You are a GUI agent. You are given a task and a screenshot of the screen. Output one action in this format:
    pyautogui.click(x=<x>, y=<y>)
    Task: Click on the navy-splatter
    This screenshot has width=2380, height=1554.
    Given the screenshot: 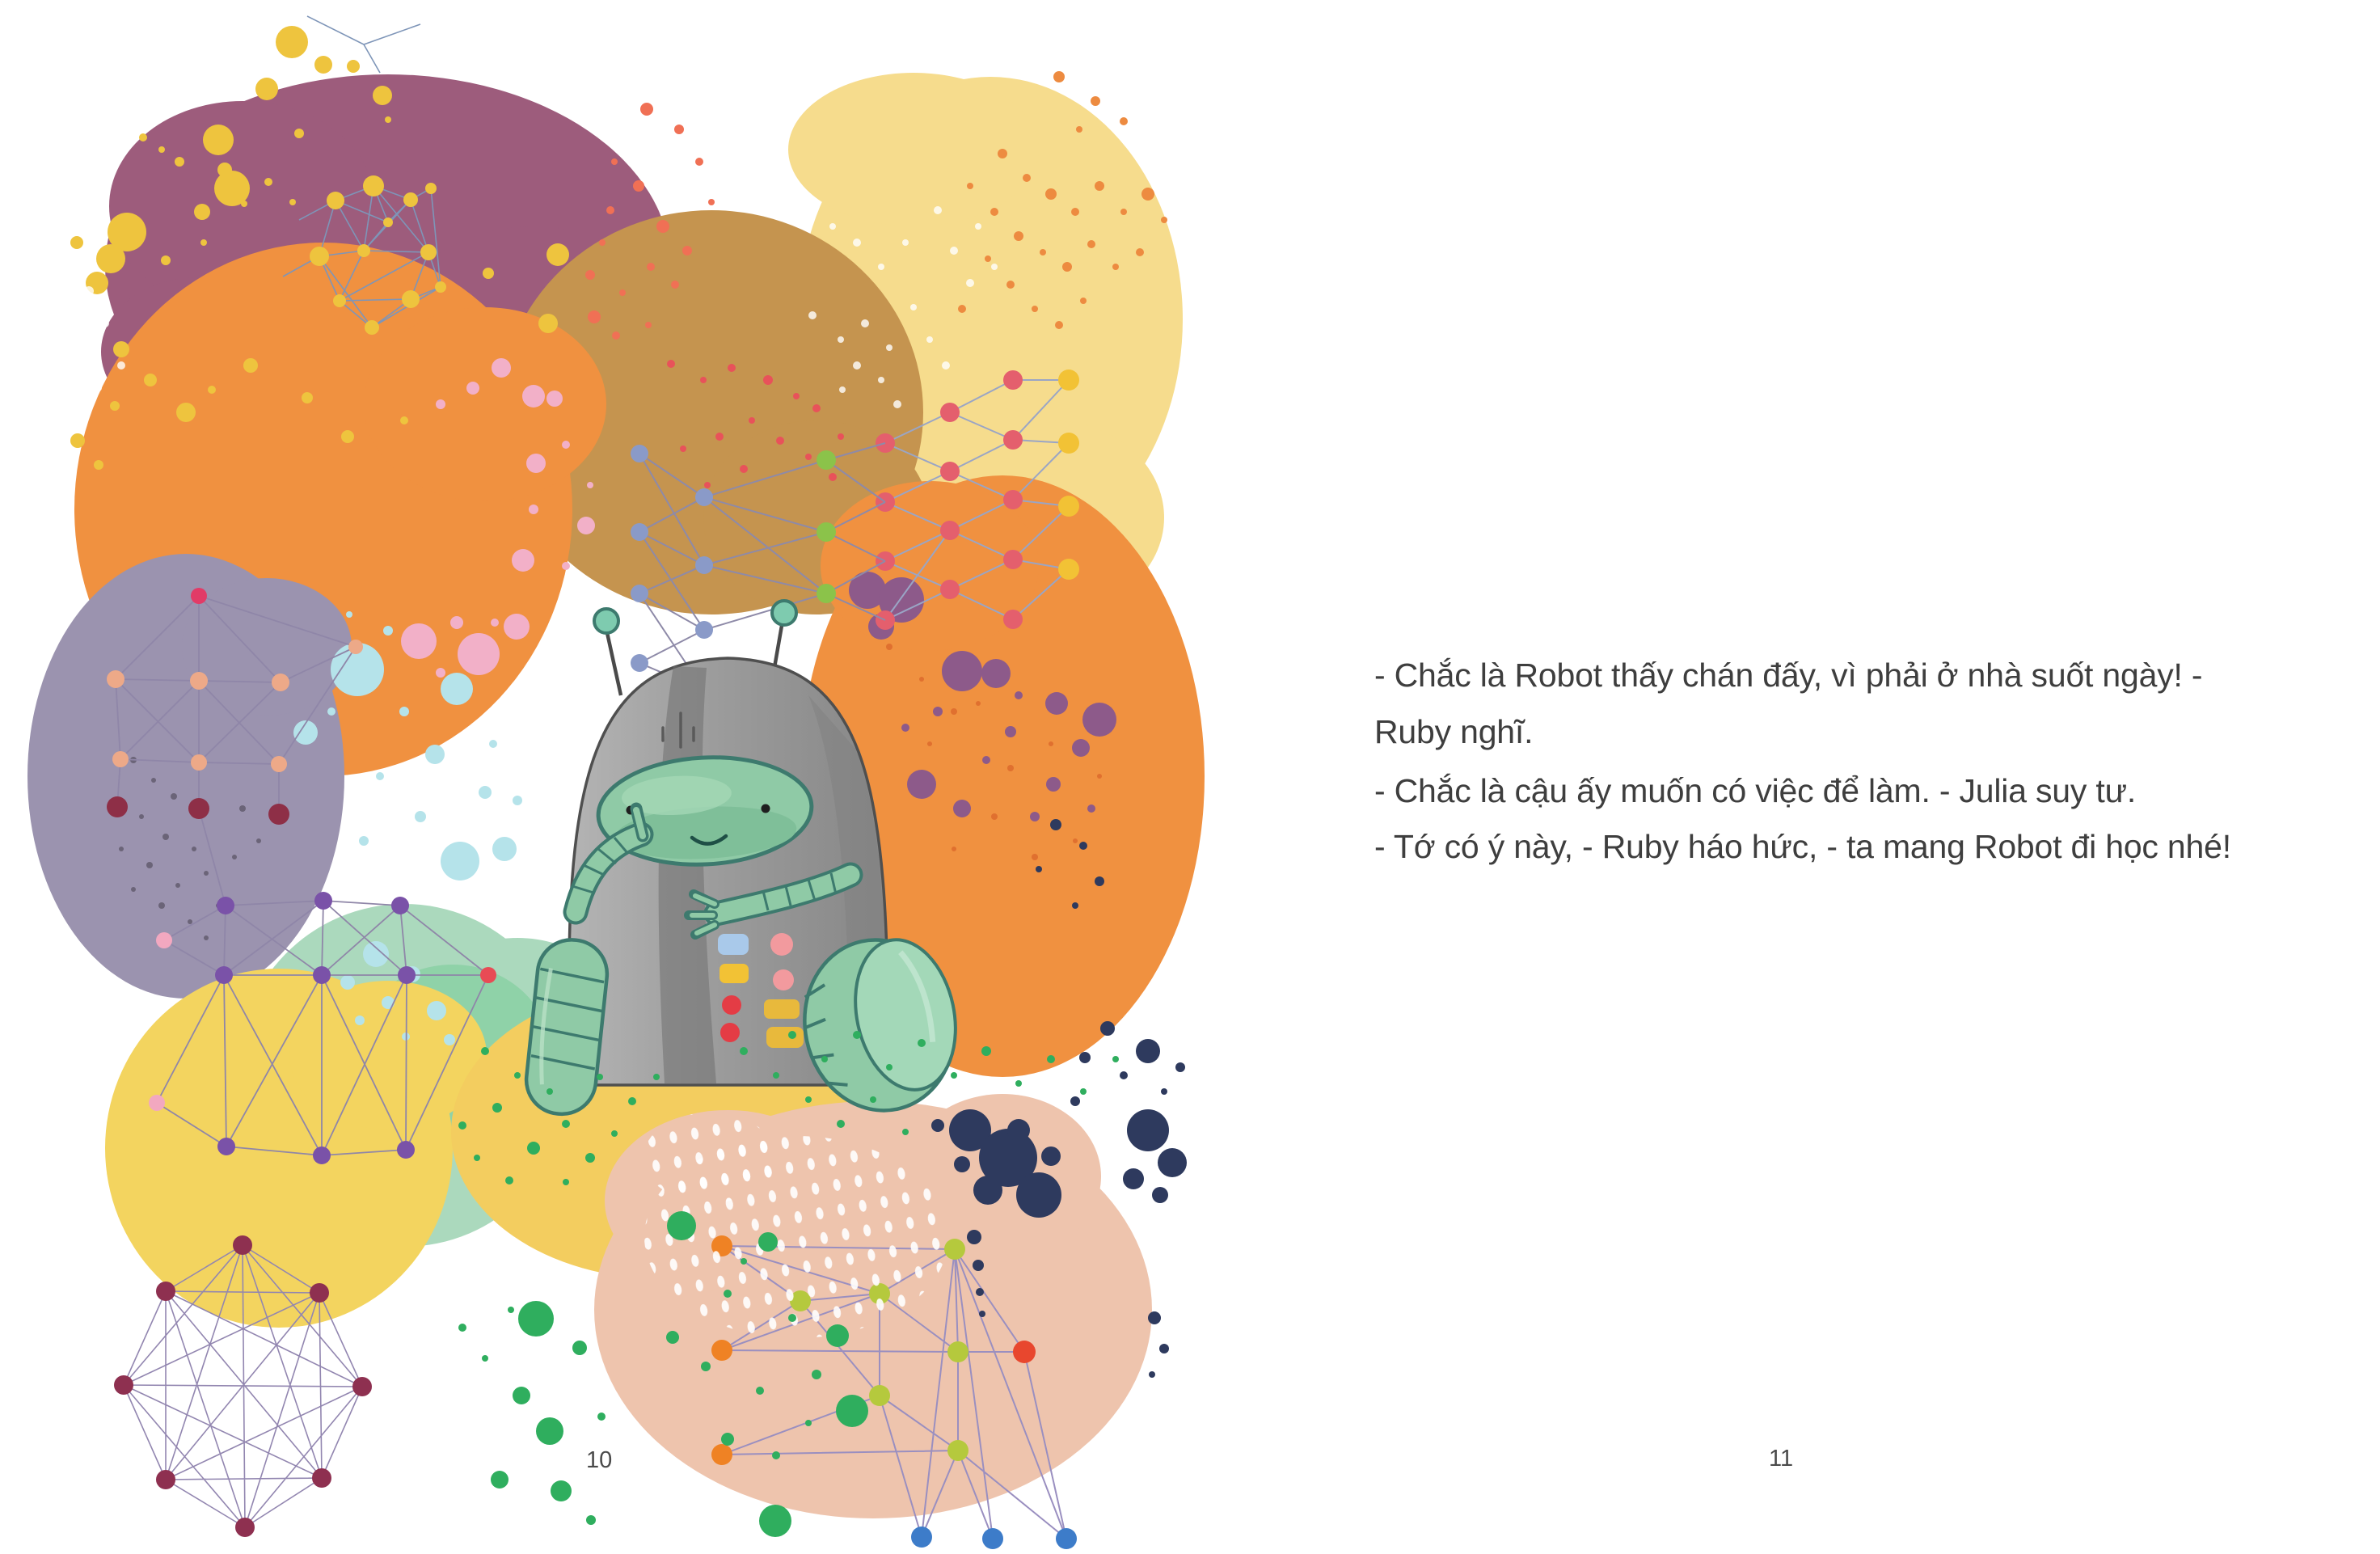 What is the action you would take?
    pyautogui.click(x=1059, y=1098)
    